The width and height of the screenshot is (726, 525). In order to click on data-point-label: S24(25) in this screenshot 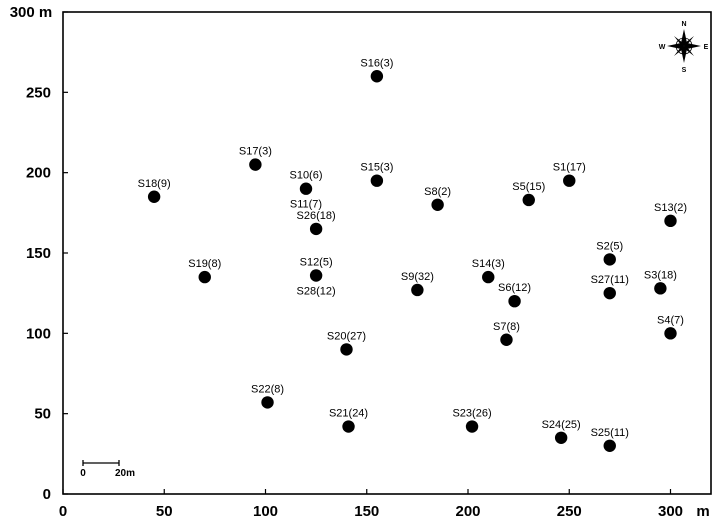, I will do `click(561, 425)`.